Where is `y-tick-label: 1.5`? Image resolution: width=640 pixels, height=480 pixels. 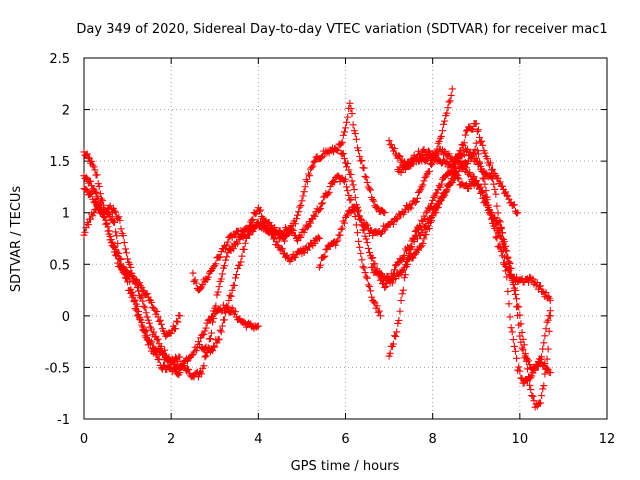
y-tick-label: 1.5 is located at coordinates (59, 162).